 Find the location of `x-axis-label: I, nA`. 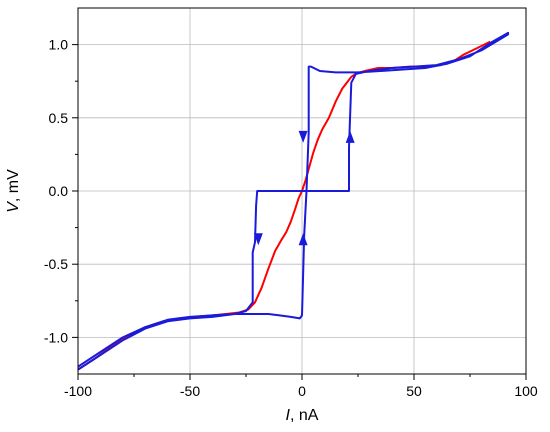

x-axis-label: I, nA is located at coordinates (302, 415).